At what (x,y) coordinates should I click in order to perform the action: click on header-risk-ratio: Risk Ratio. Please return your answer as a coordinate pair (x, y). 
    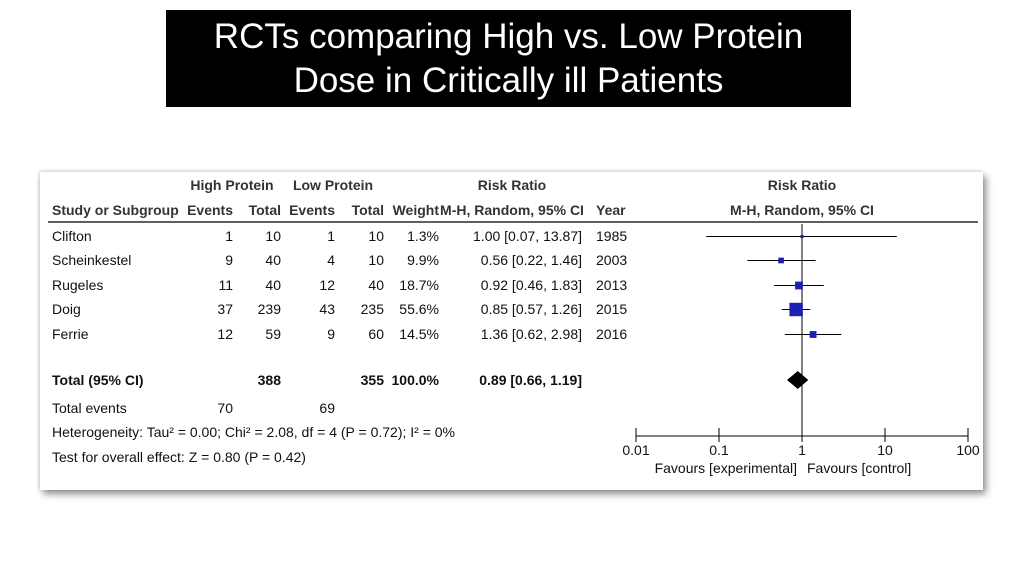
    Looking at the image, I should click on (512, 185).